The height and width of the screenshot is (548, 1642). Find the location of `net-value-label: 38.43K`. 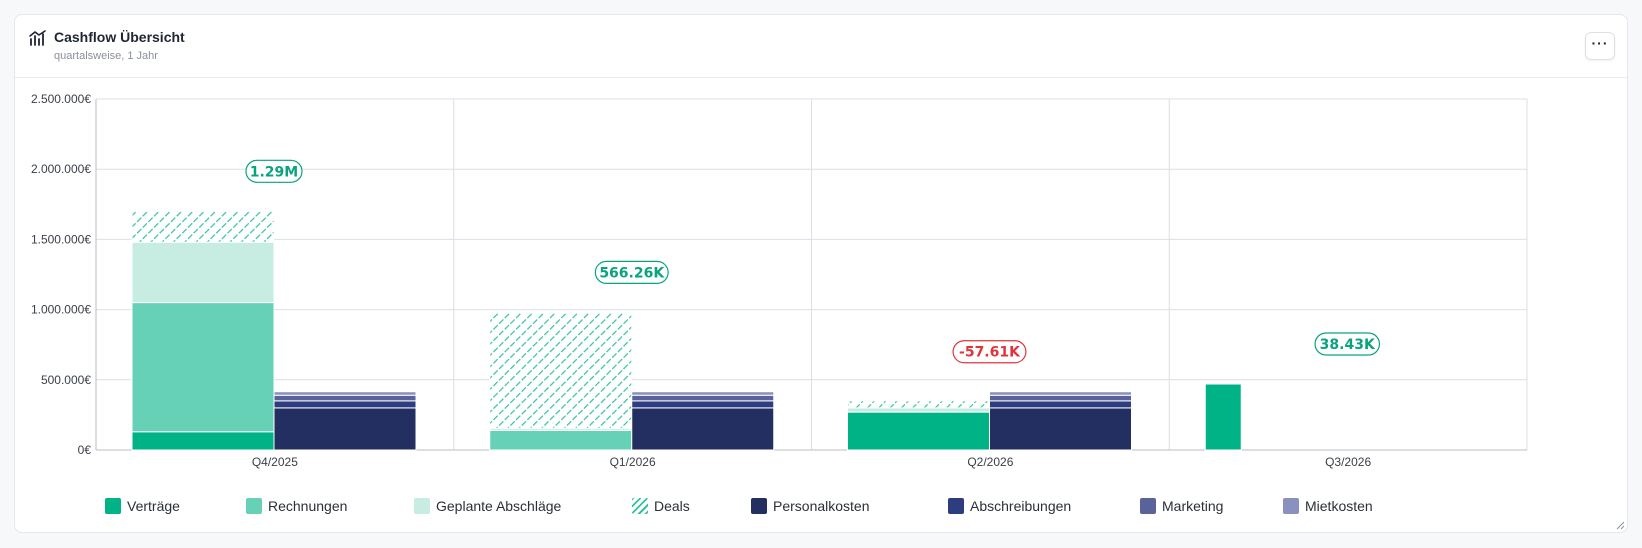

net-value-label: 38.43K is located at coordinates (1348, 345).